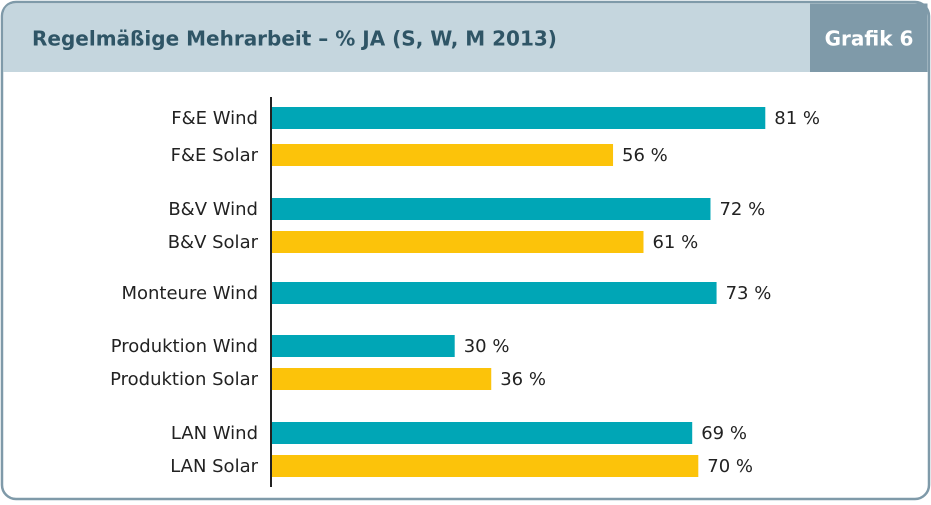 The height and width of the screenshot is (505, 931). I want to click on value-label: 72 %, so click(742, 209).